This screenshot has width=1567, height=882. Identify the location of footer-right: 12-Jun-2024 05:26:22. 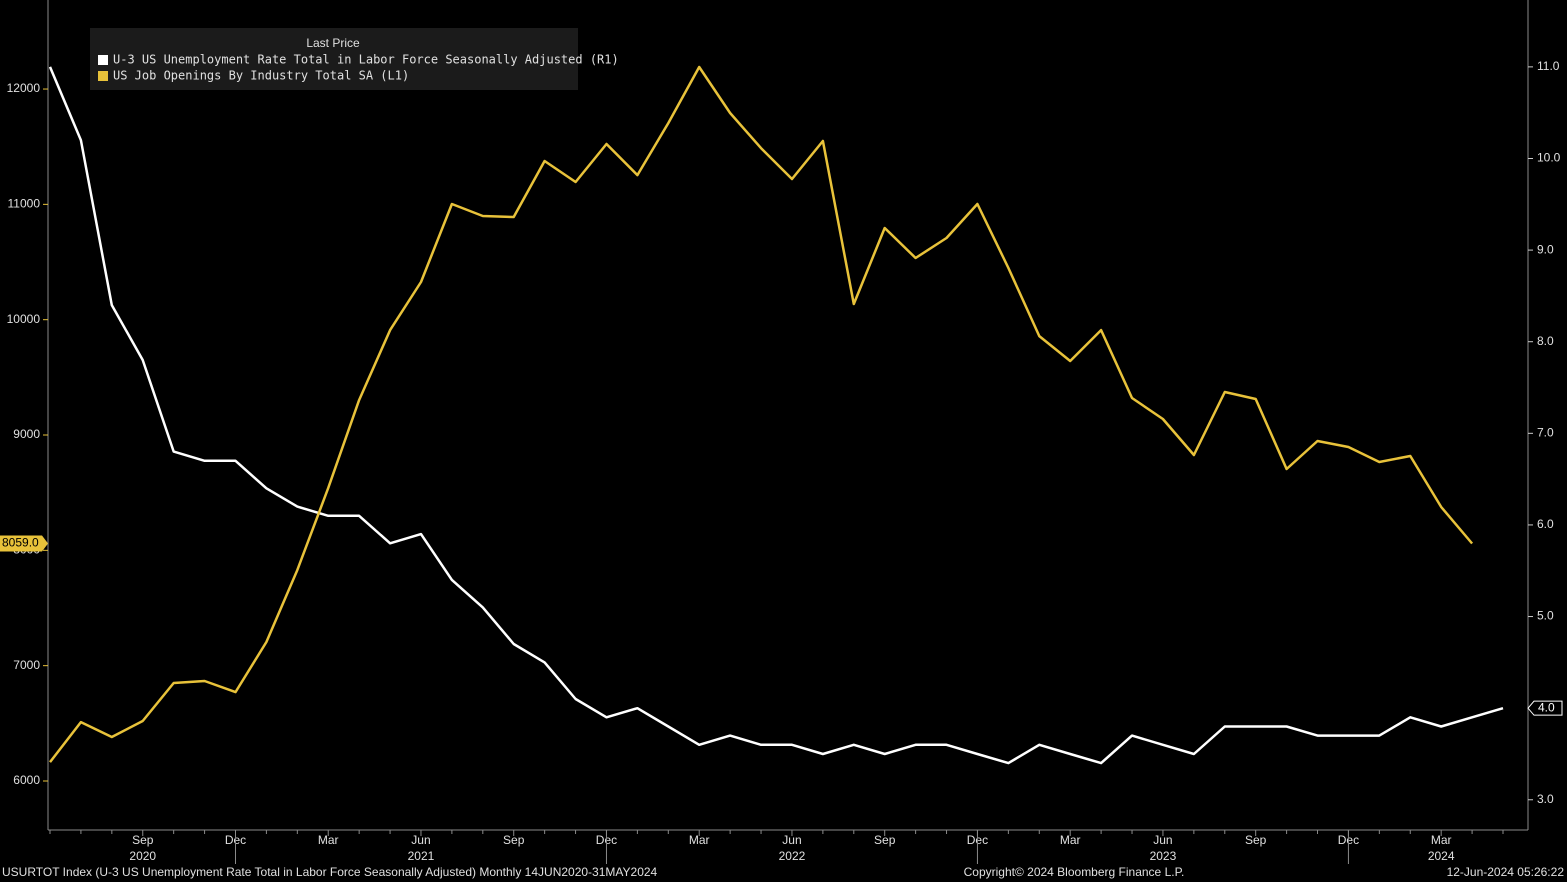
(1506, 872).